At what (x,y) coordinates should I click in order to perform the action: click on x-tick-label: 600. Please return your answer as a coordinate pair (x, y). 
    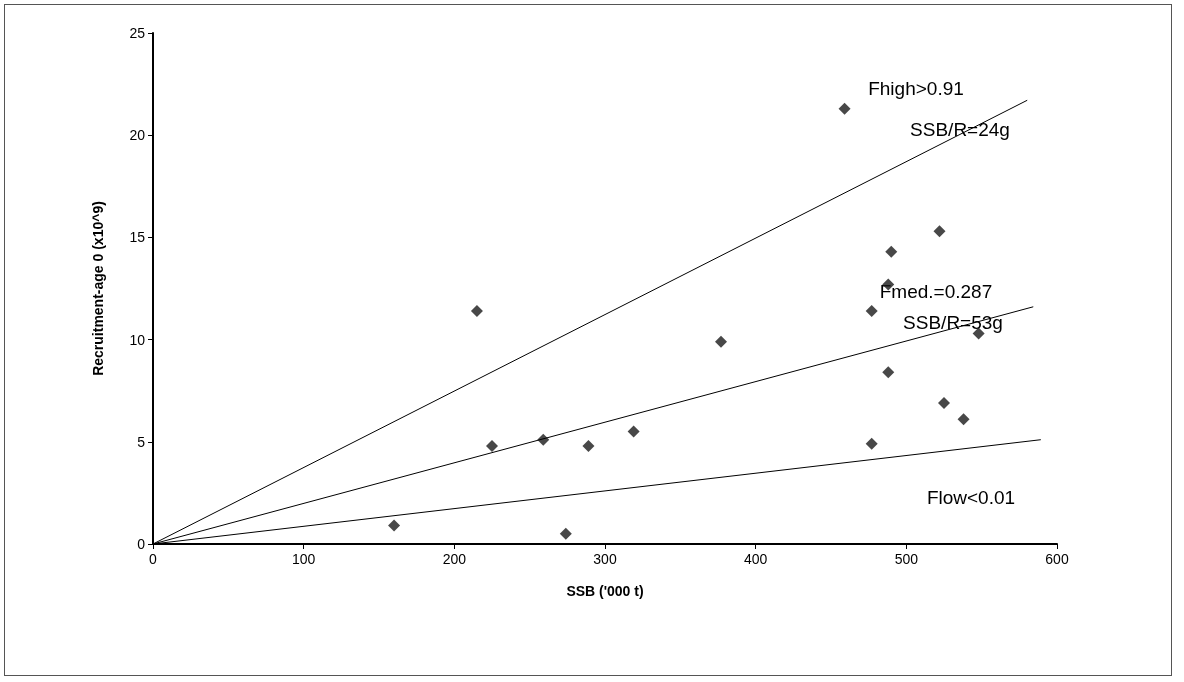
    Looking at the image, I should click on (1057, 559).